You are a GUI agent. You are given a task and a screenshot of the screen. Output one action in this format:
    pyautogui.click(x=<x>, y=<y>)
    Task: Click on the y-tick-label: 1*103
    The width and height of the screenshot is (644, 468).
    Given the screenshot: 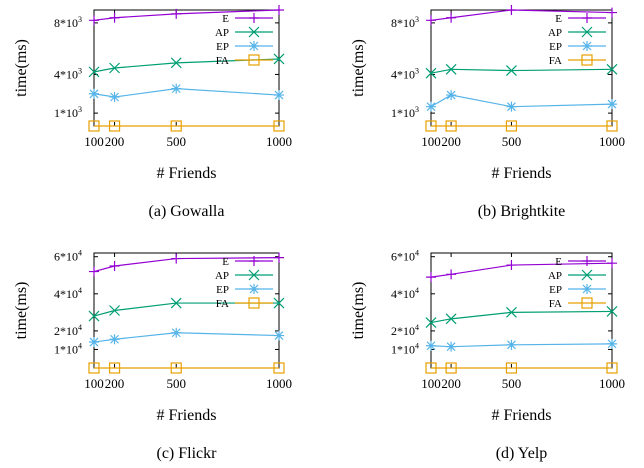 What is the action you would take?
    pyautogui.click(x=68, y=112)
    